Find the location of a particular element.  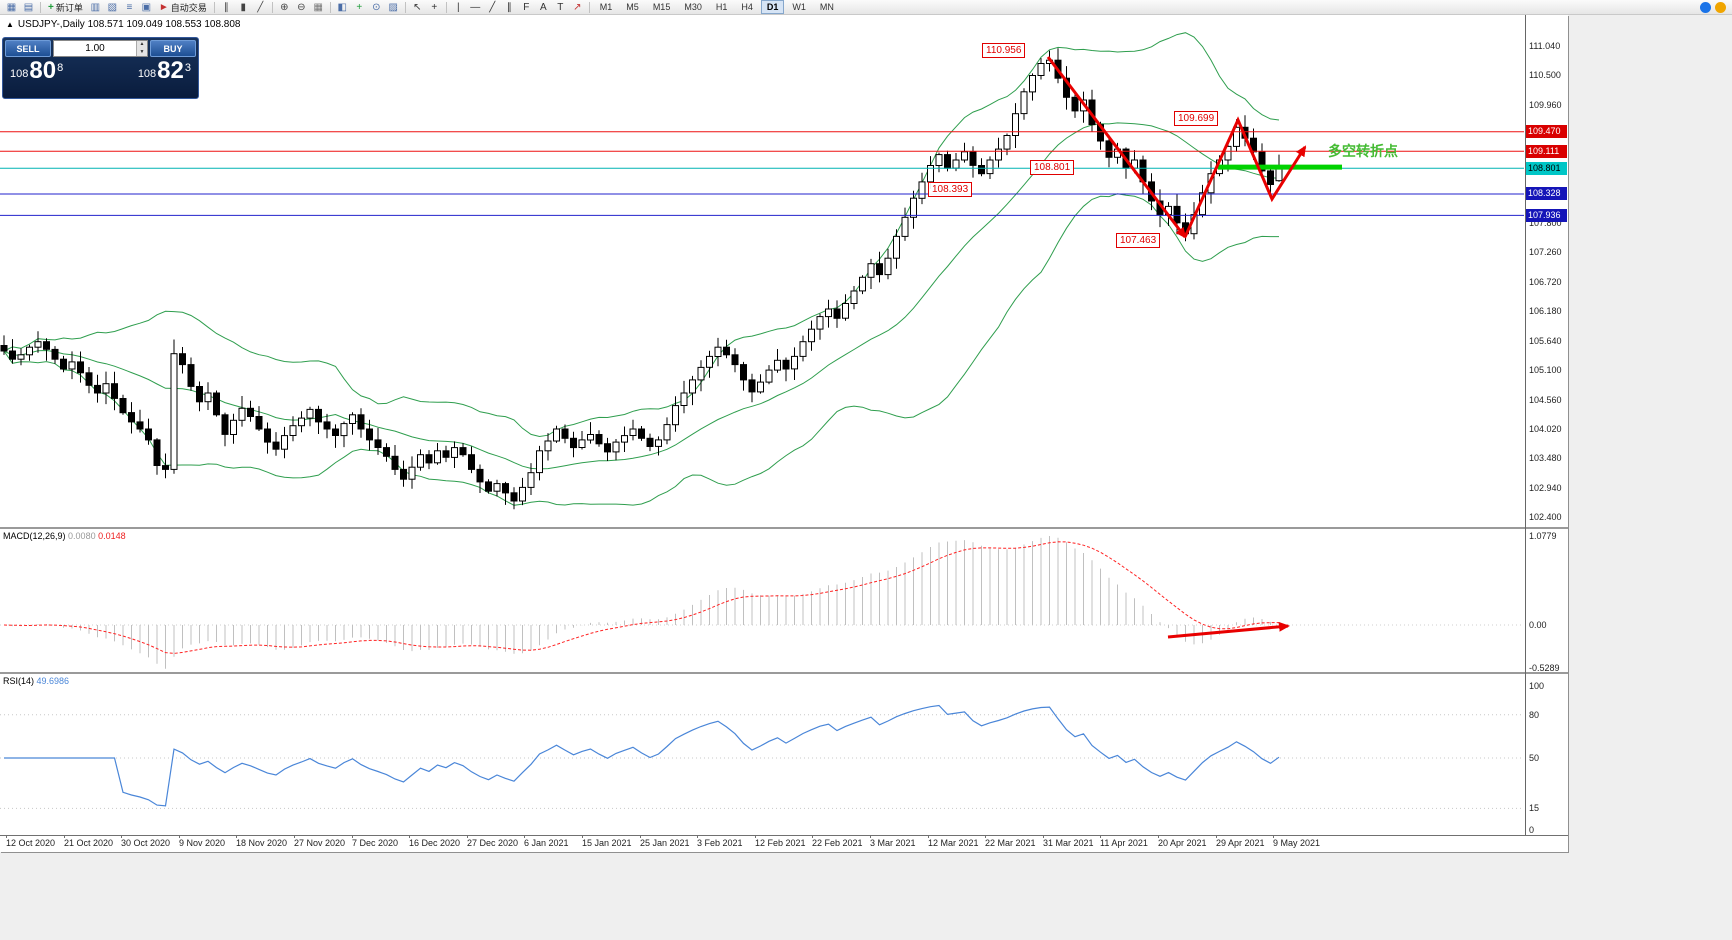

toolbar-zoom-in-icon: ⊕ is located at coordinates (284, 7).